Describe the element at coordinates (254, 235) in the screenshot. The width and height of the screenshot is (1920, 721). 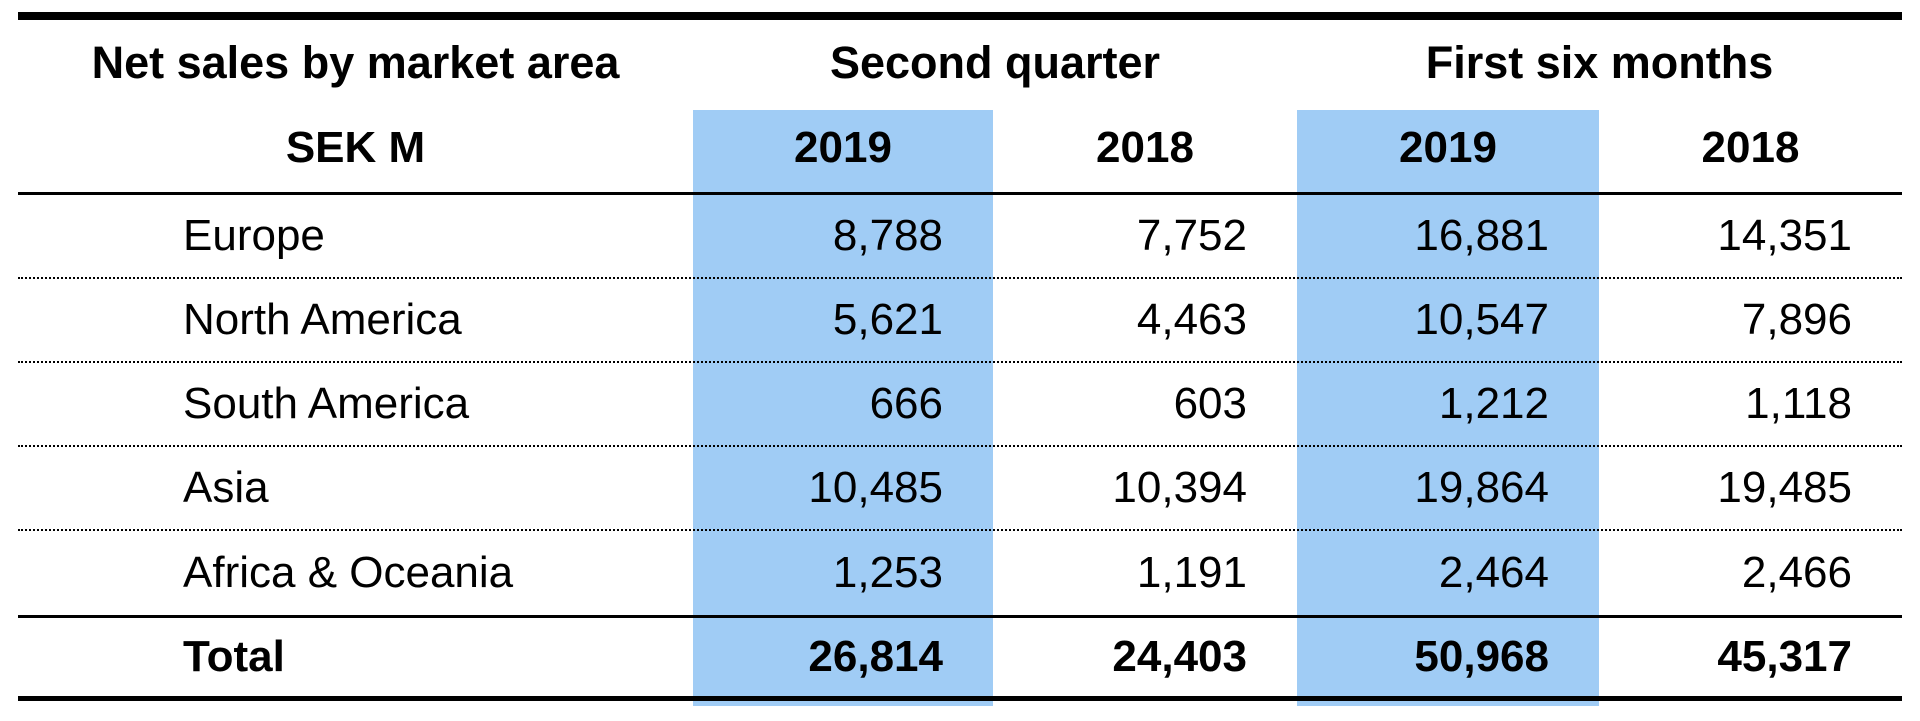
I see `row-label: Europe` at that location.